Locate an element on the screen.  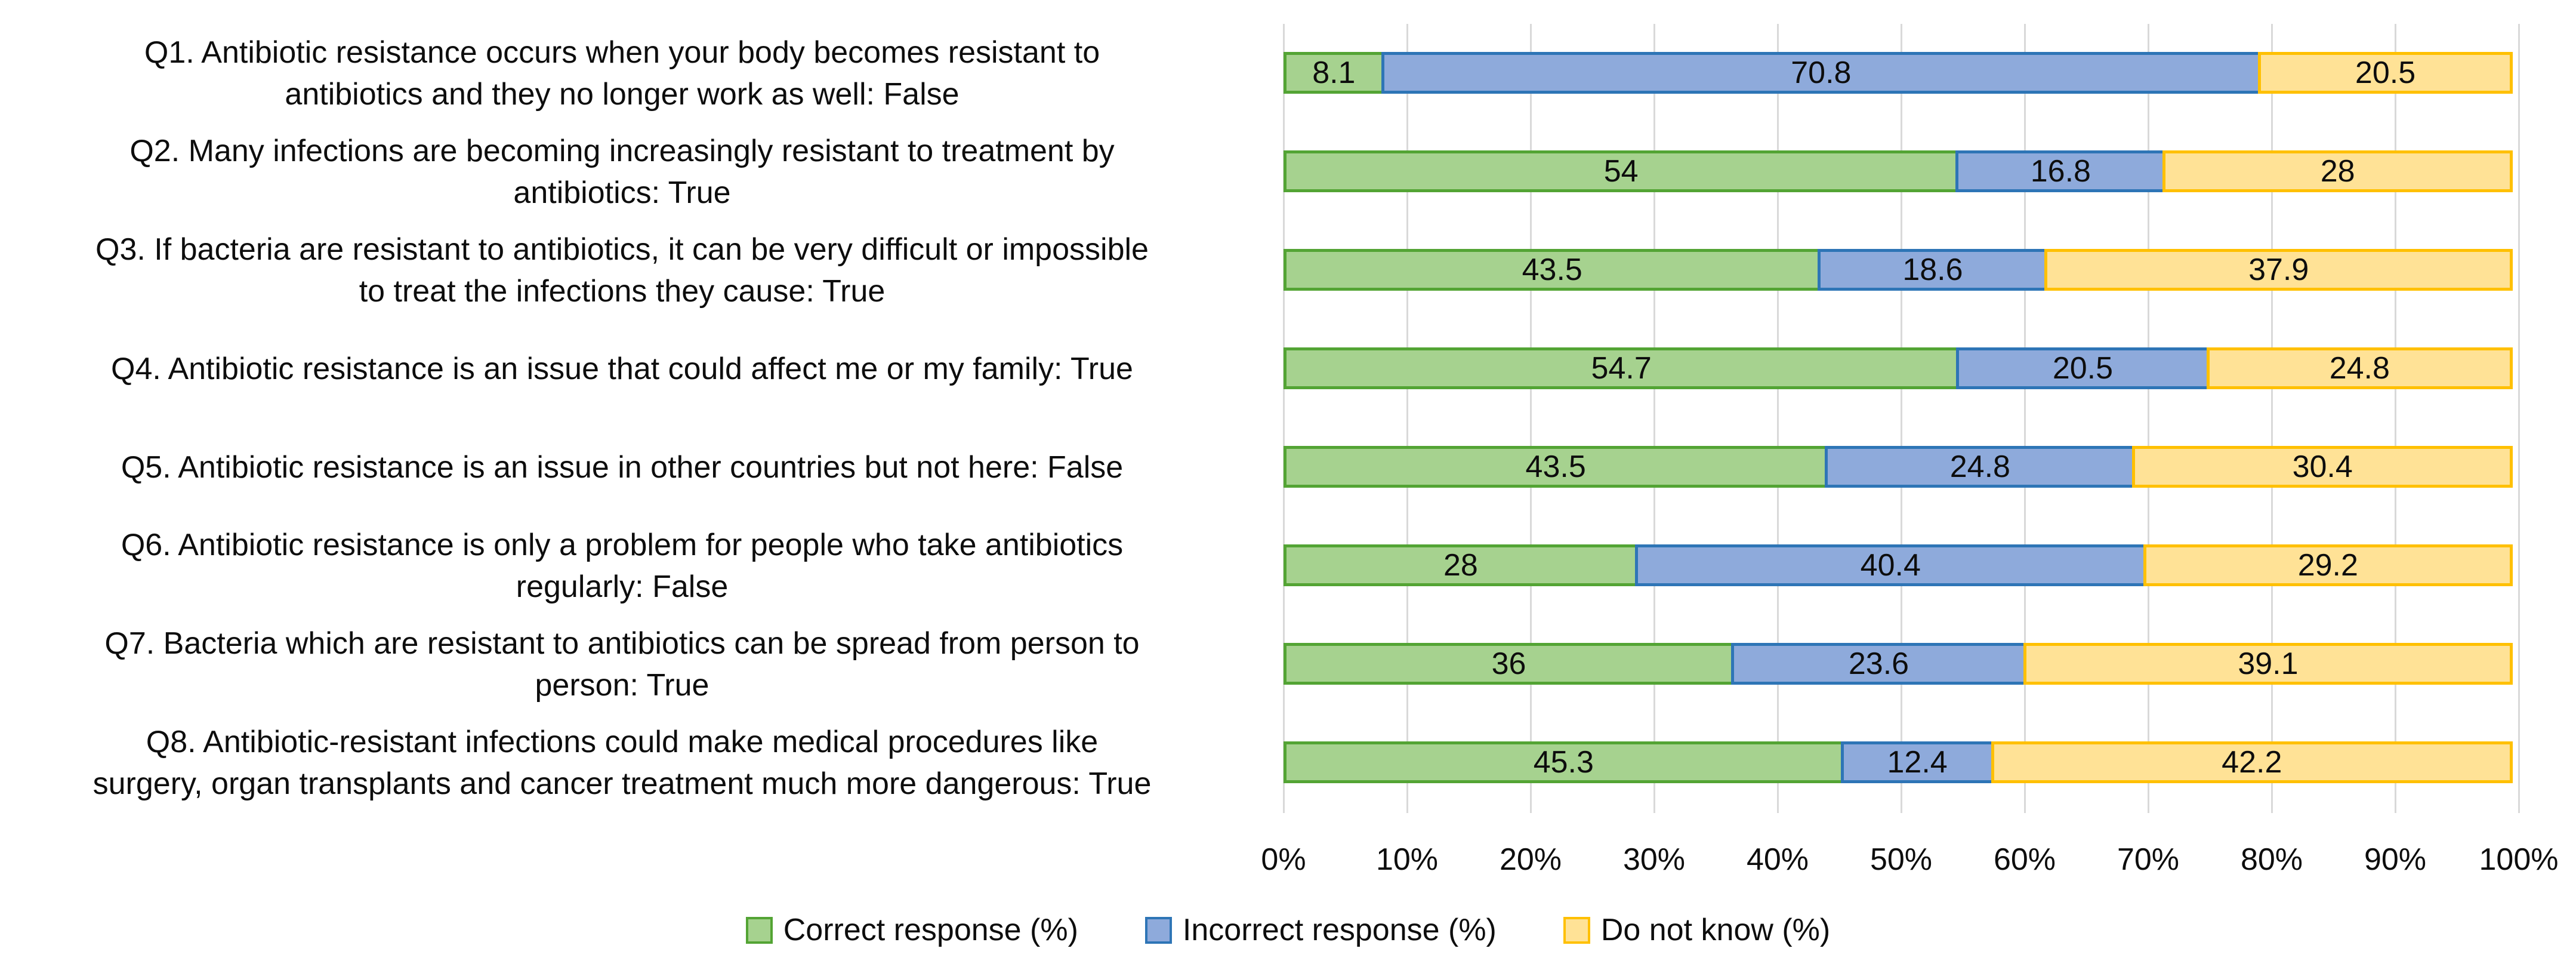
bar-row: 28 40.4 29.2 is located at coordinates (1902, 565).